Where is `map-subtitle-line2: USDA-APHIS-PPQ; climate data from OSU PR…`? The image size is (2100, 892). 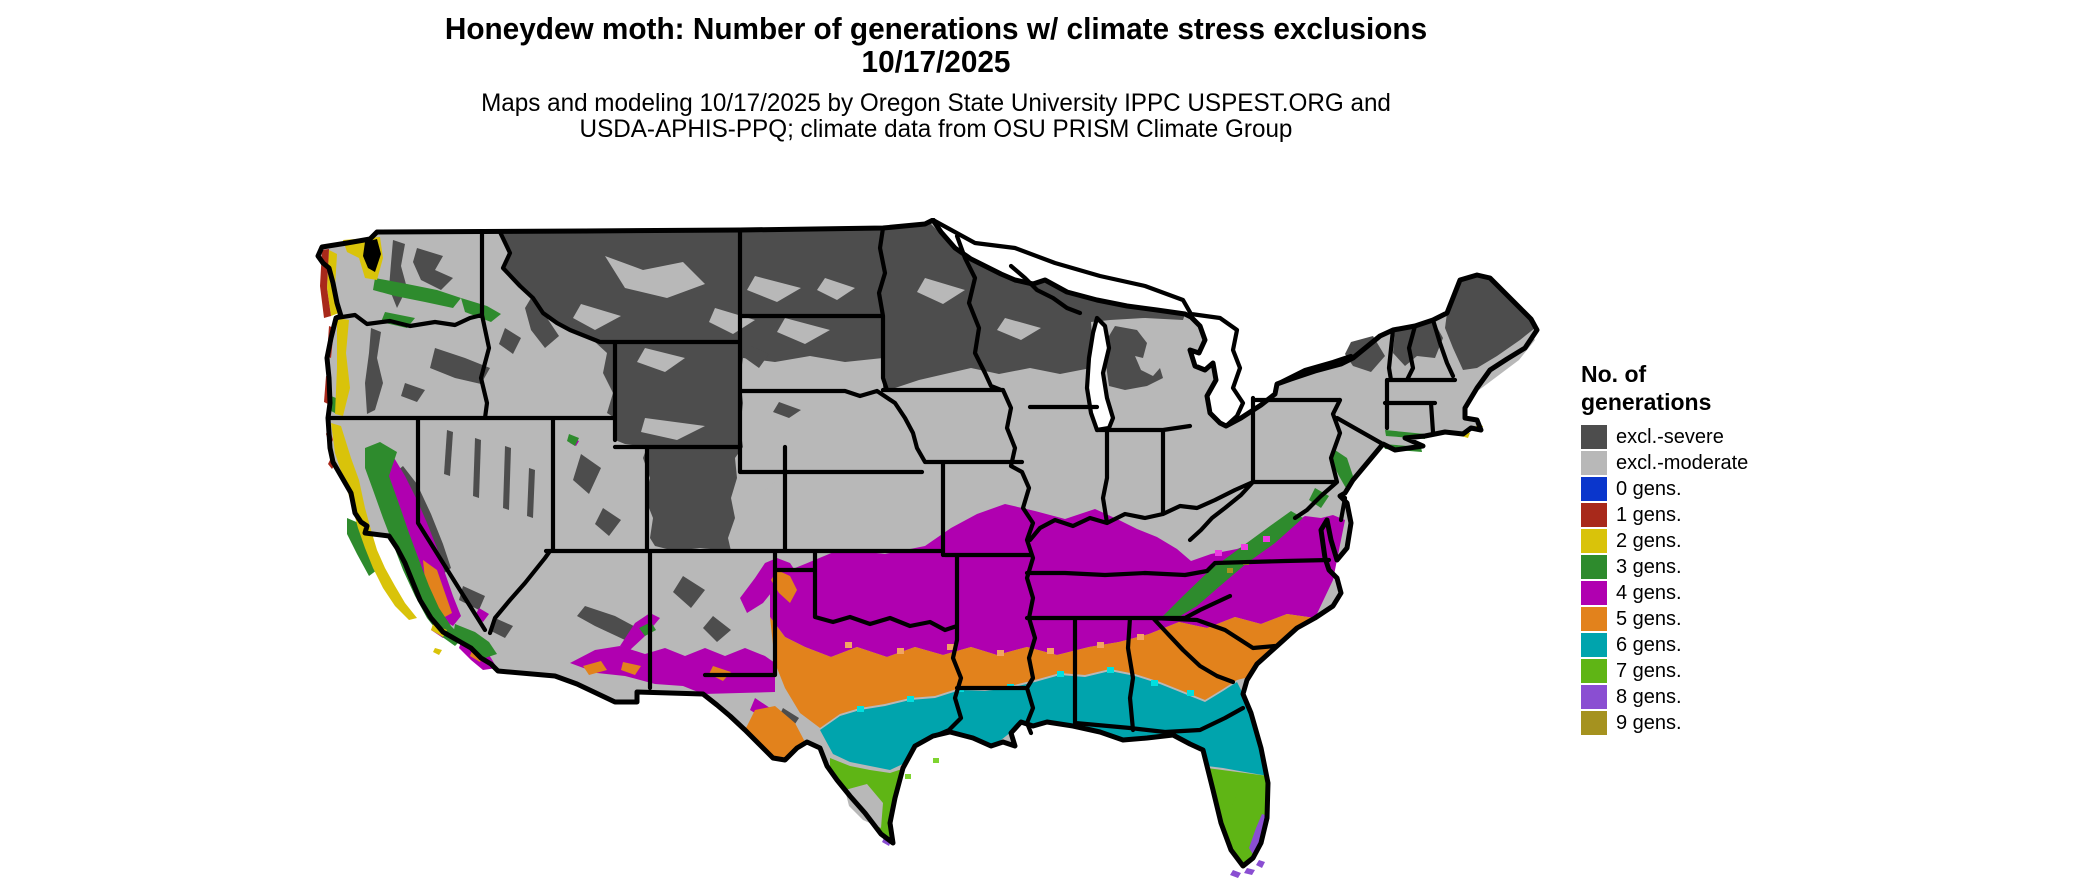
map-subtitle-line2: USDA-APHIS-PPQ; climate data from OSU PR… is located at coordinates (936, 129).